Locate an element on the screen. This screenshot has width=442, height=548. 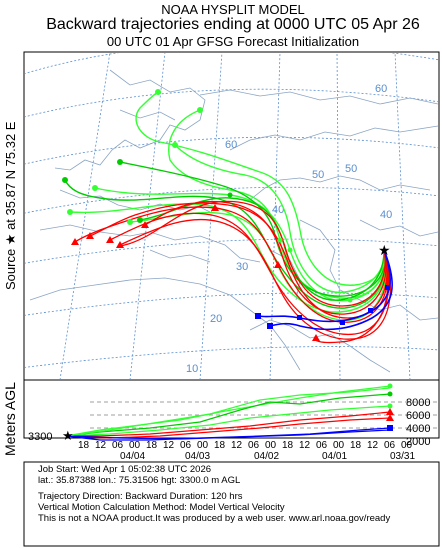
footer-box is located at coordinates (231, 504).